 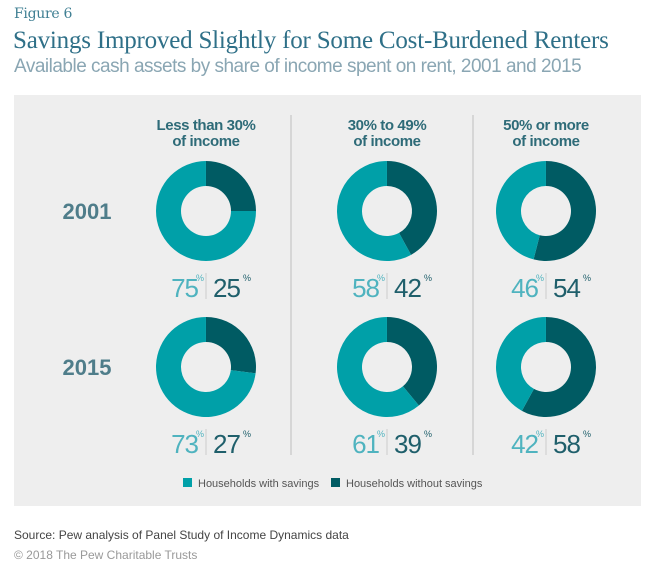 I want to click on value-label-without-savings: 39, so click(x=407, y=444).